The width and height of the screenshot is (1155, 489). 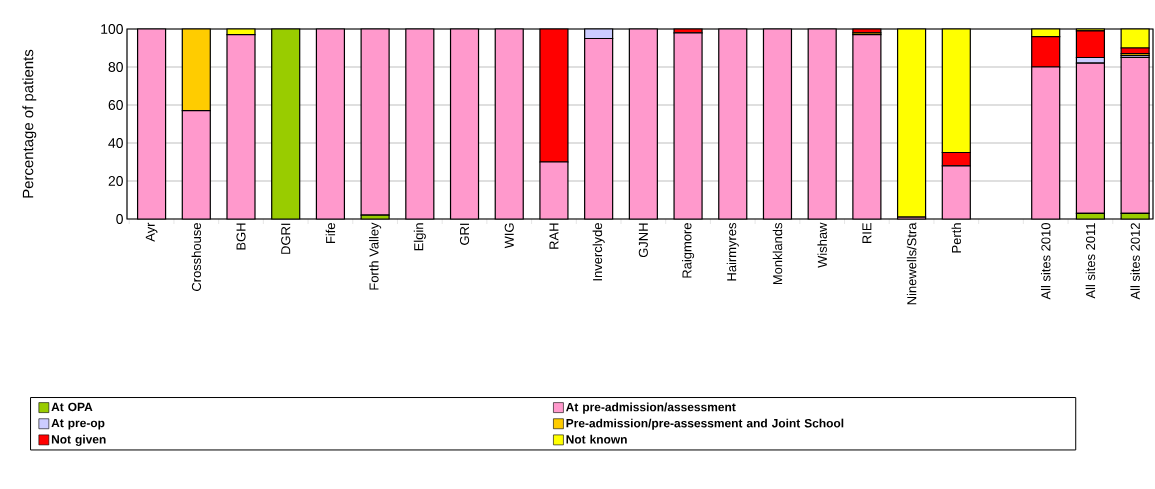 I want to click on x-tick-label: WIG, so click(x=509, y=236).